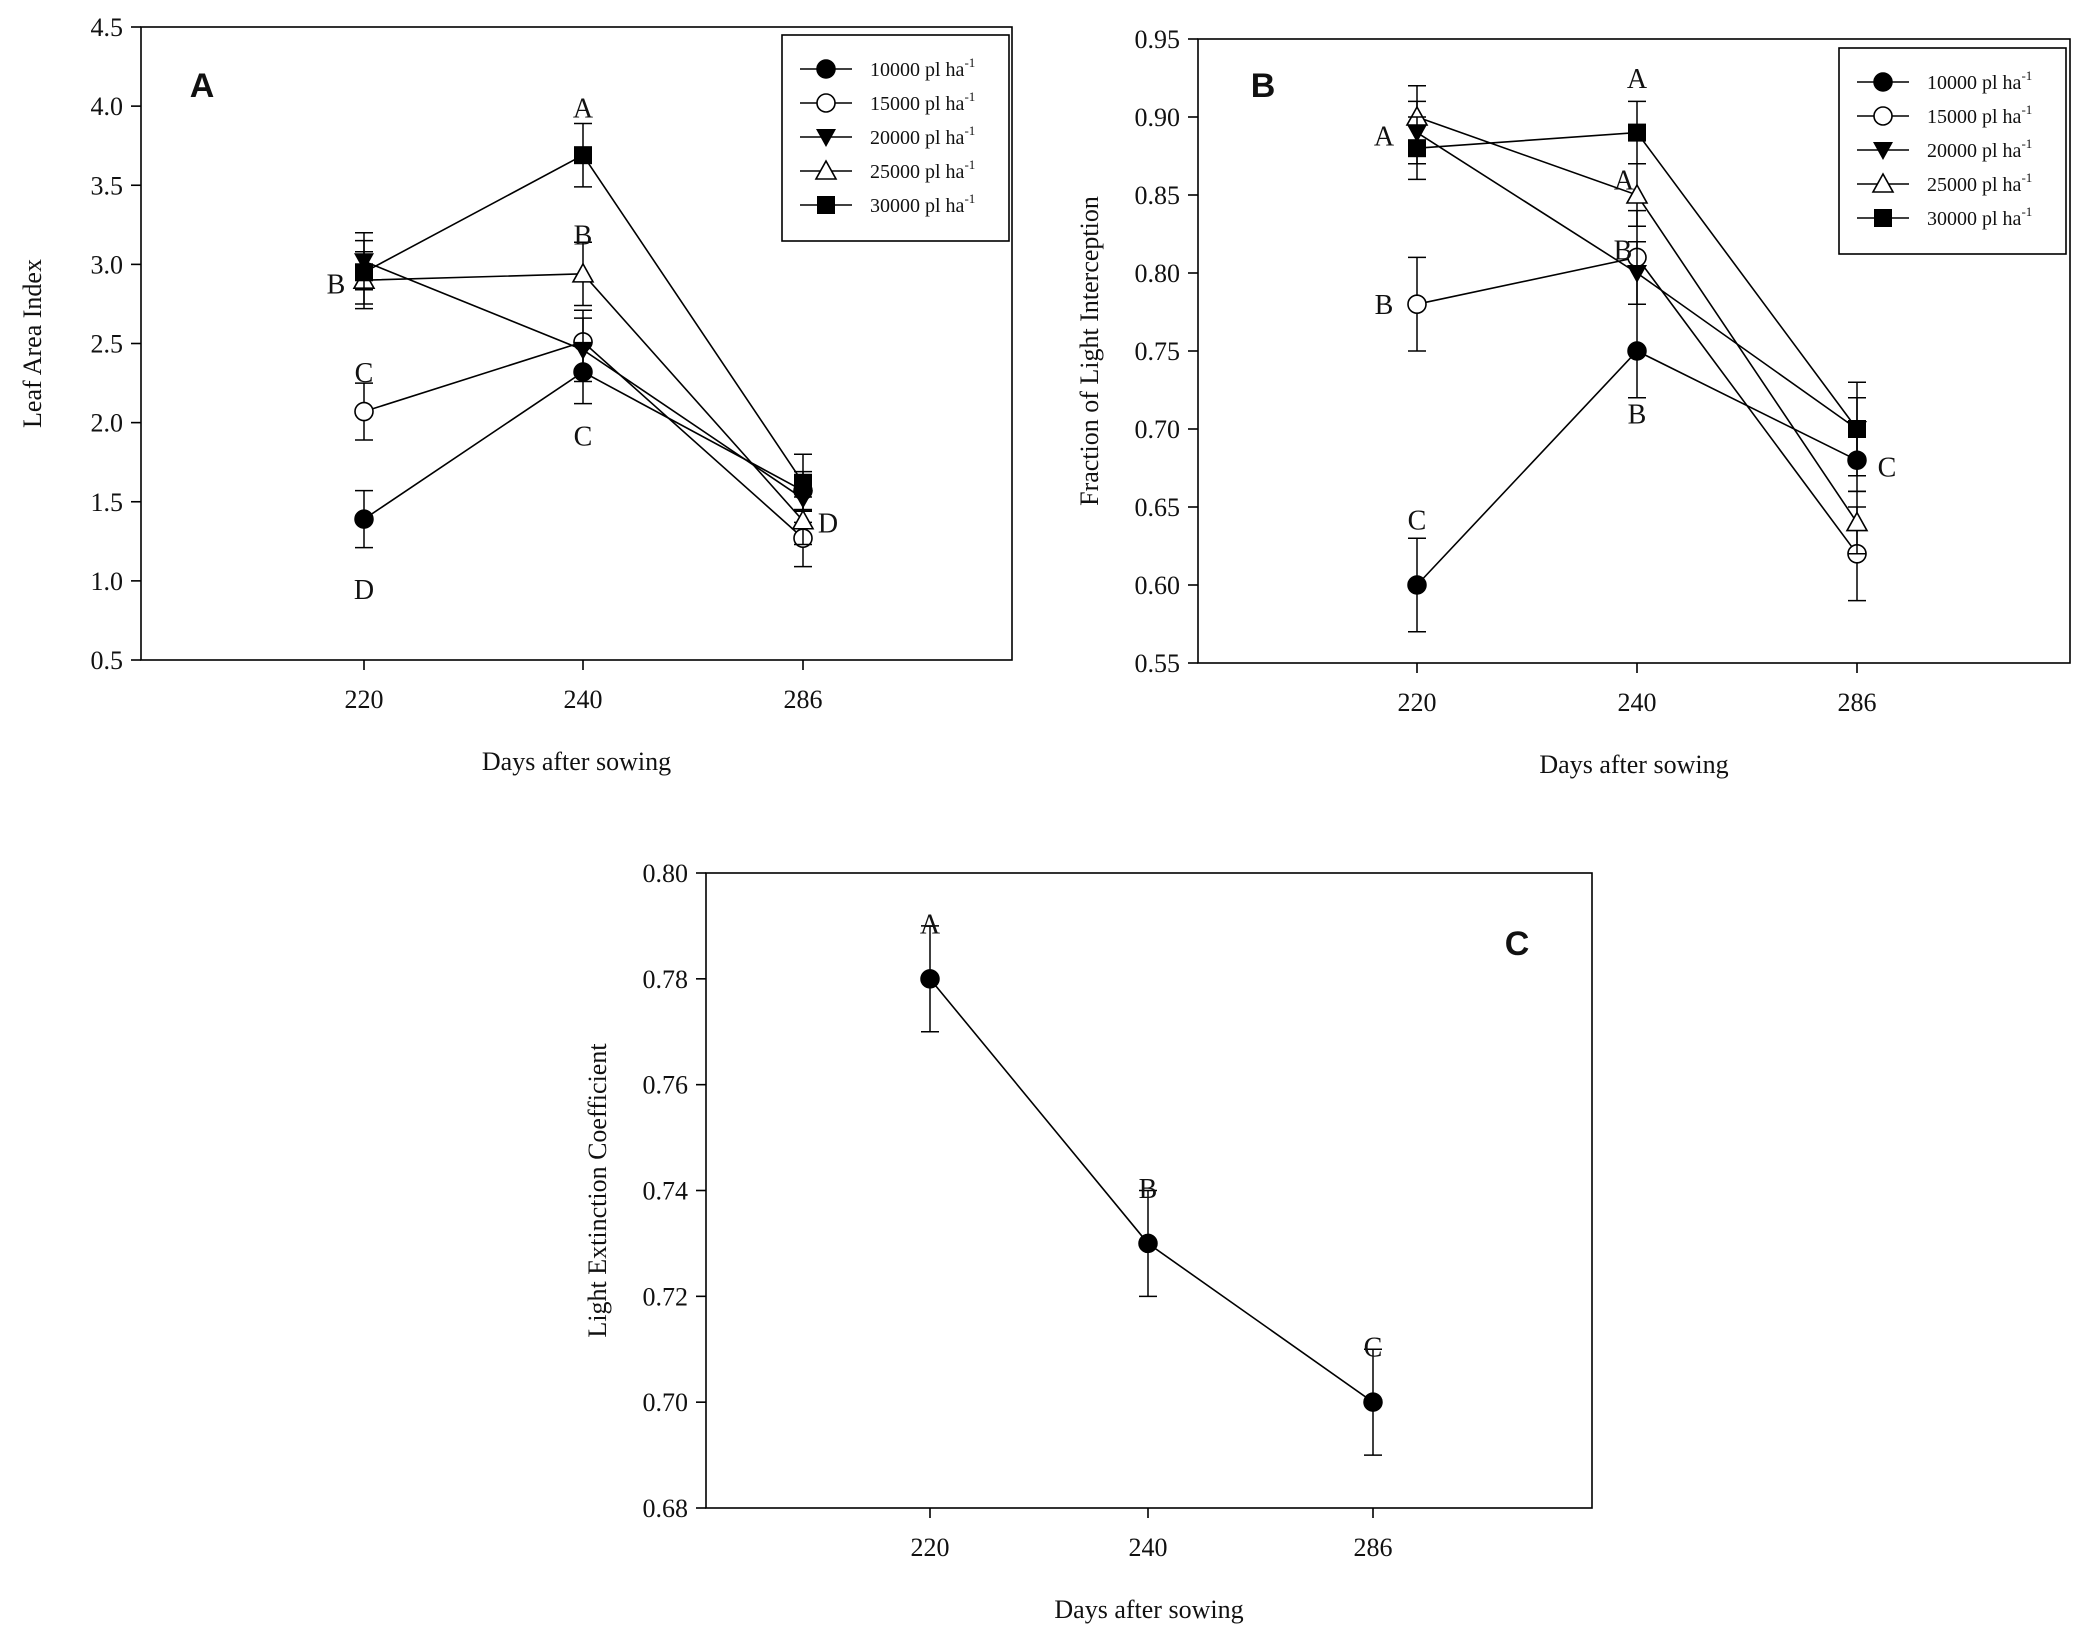 The height and width of the screenshot is (1635, 2100). Describe the element at coordinates (666, 979) in the screenshot. I see `y-tick-label: 0.78` at that location.